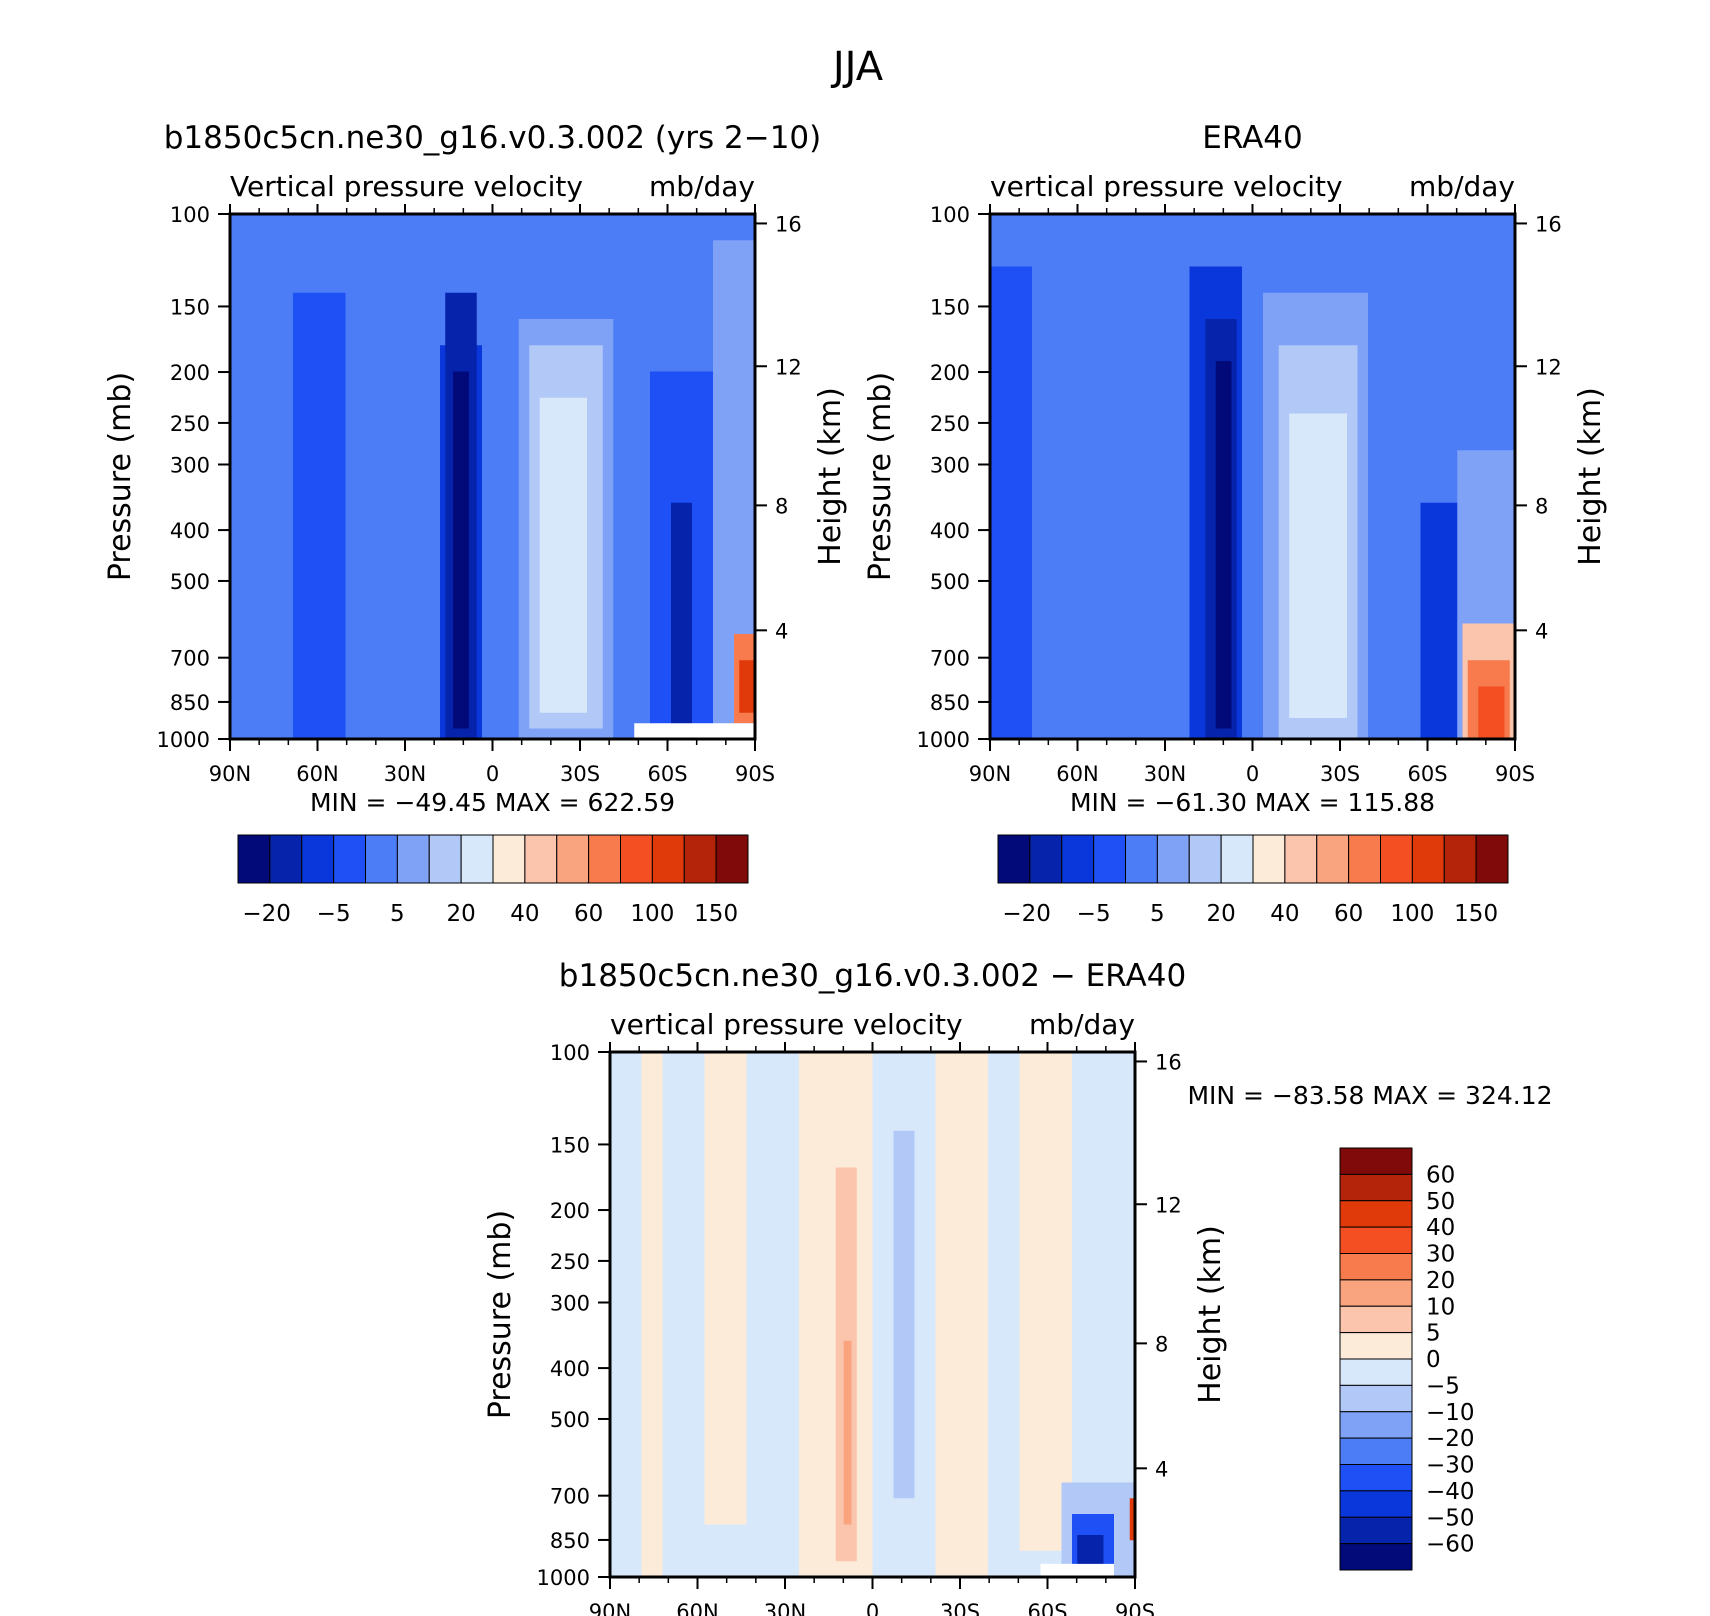 This screenshot has width=1710, height=1616. I want to click on colorbar-label: 60, so click(1440, 1175).